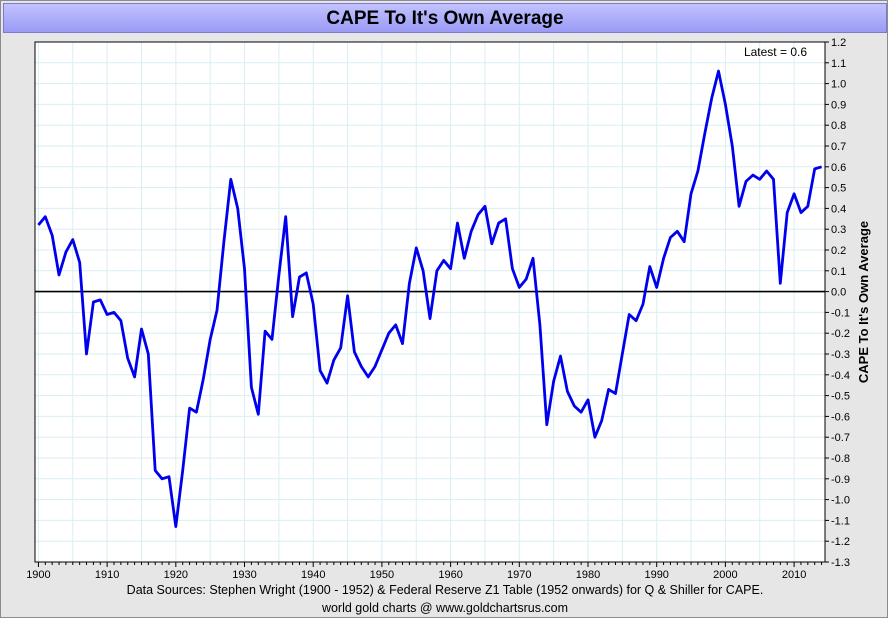 The image size is (890, 620). What do you see at coordinates (838, 43) in the screenshot?
I see `y-tick-label: 1.2` at bounding box center [838, 43].